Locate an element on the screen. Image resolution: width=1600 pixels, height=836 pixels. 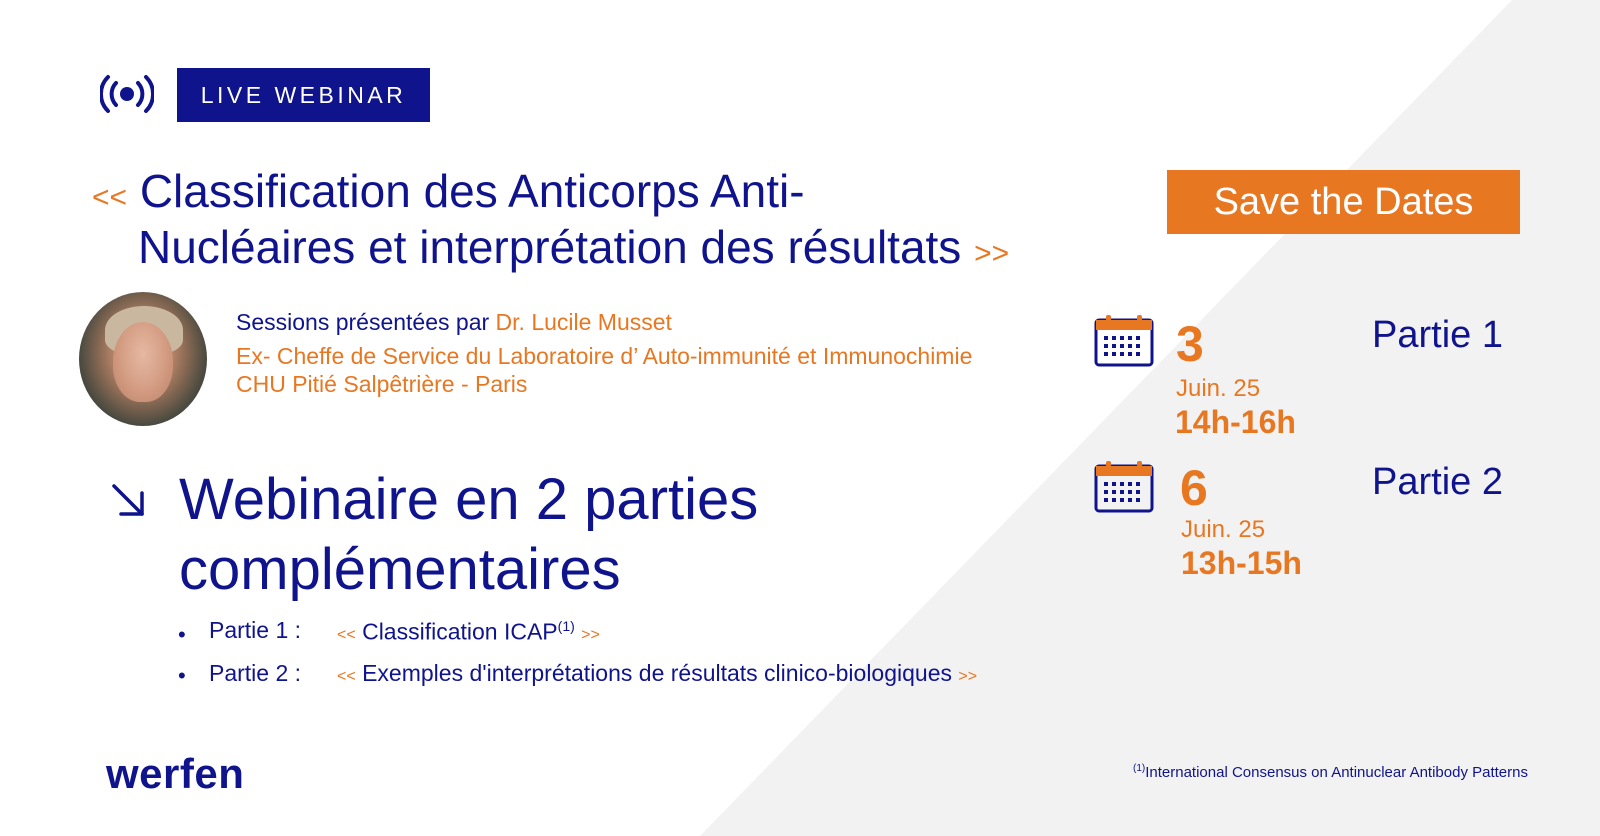
footnote-marker: (1) is located at coordinates (1139, 768).